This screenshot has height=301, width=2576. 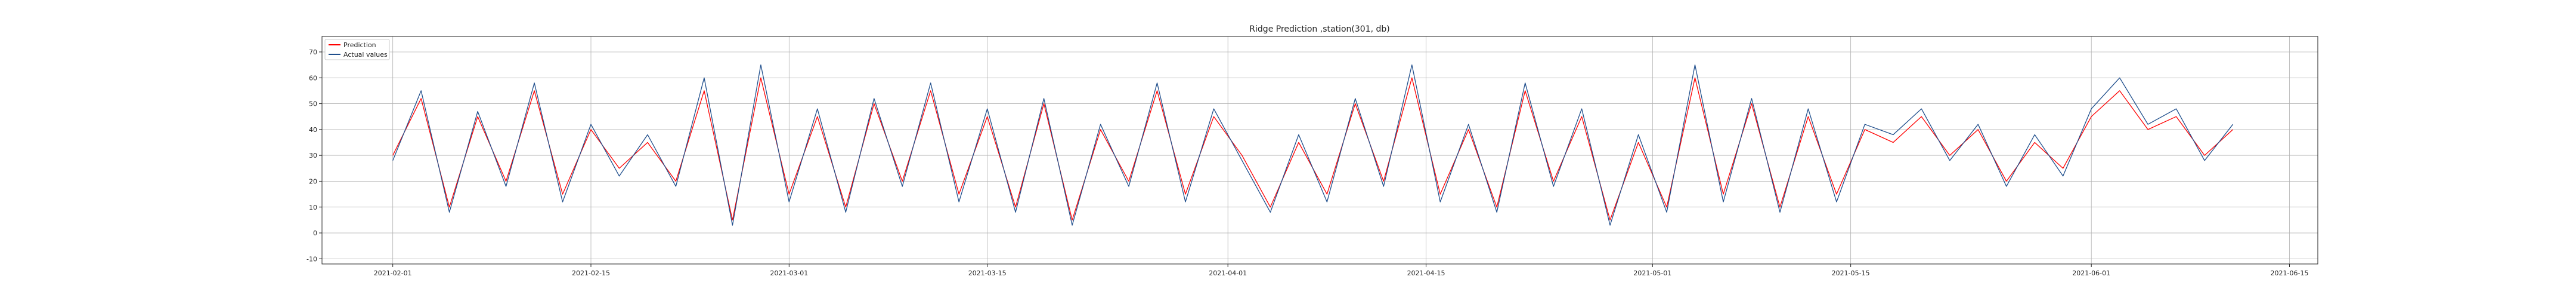 I want to click on x-tick-label: 2021-03-01, so click(x=789, y=273).